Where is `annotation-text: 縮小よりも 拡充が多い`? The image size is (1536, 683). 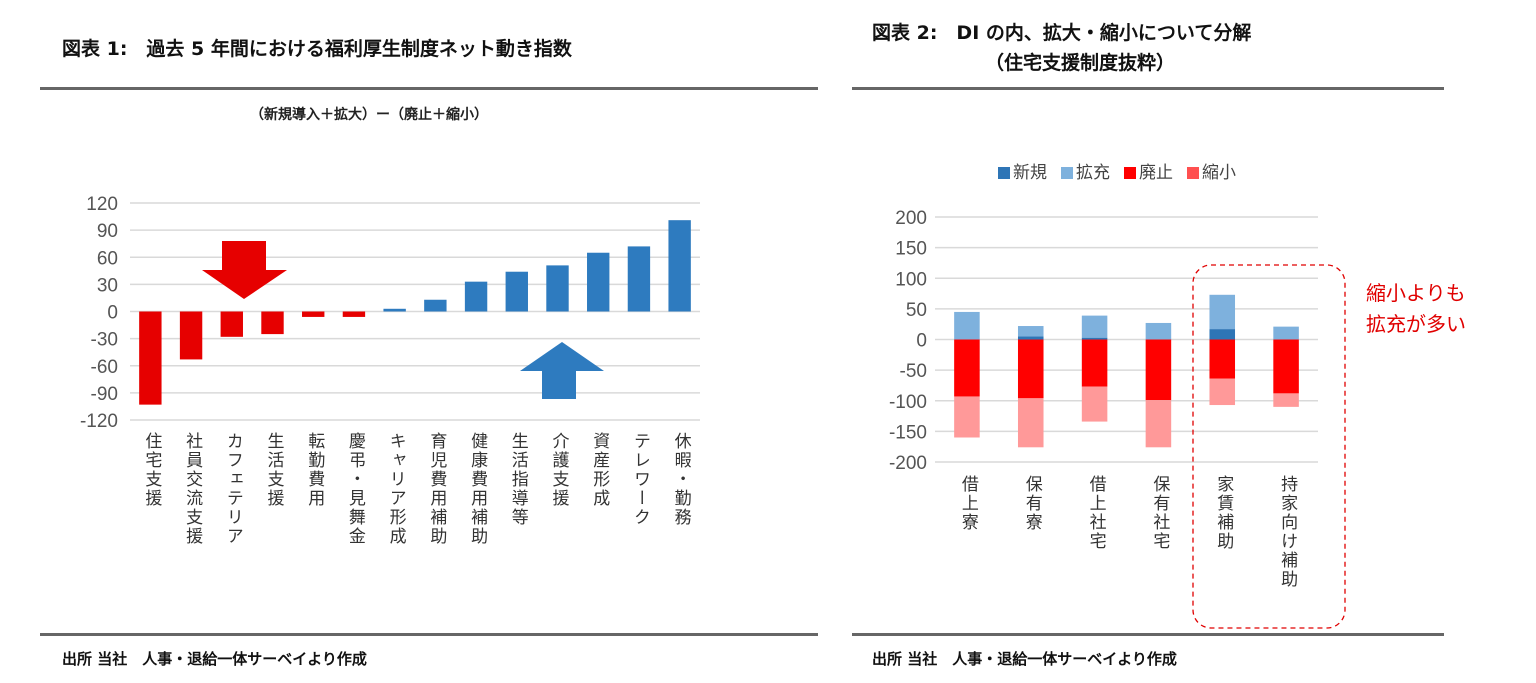
annotation-text: 縮小よりも 拡充が多い is located at coordinates (1416, 309).